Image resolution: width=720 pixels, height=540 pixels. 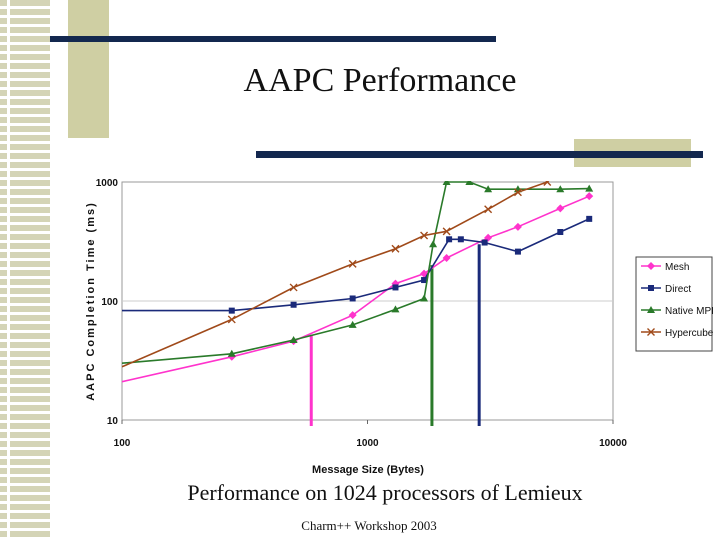 What do you see at coordinates (674, 304) in the screenshot?
I see `legend-box` at bounding box center [674, 304].